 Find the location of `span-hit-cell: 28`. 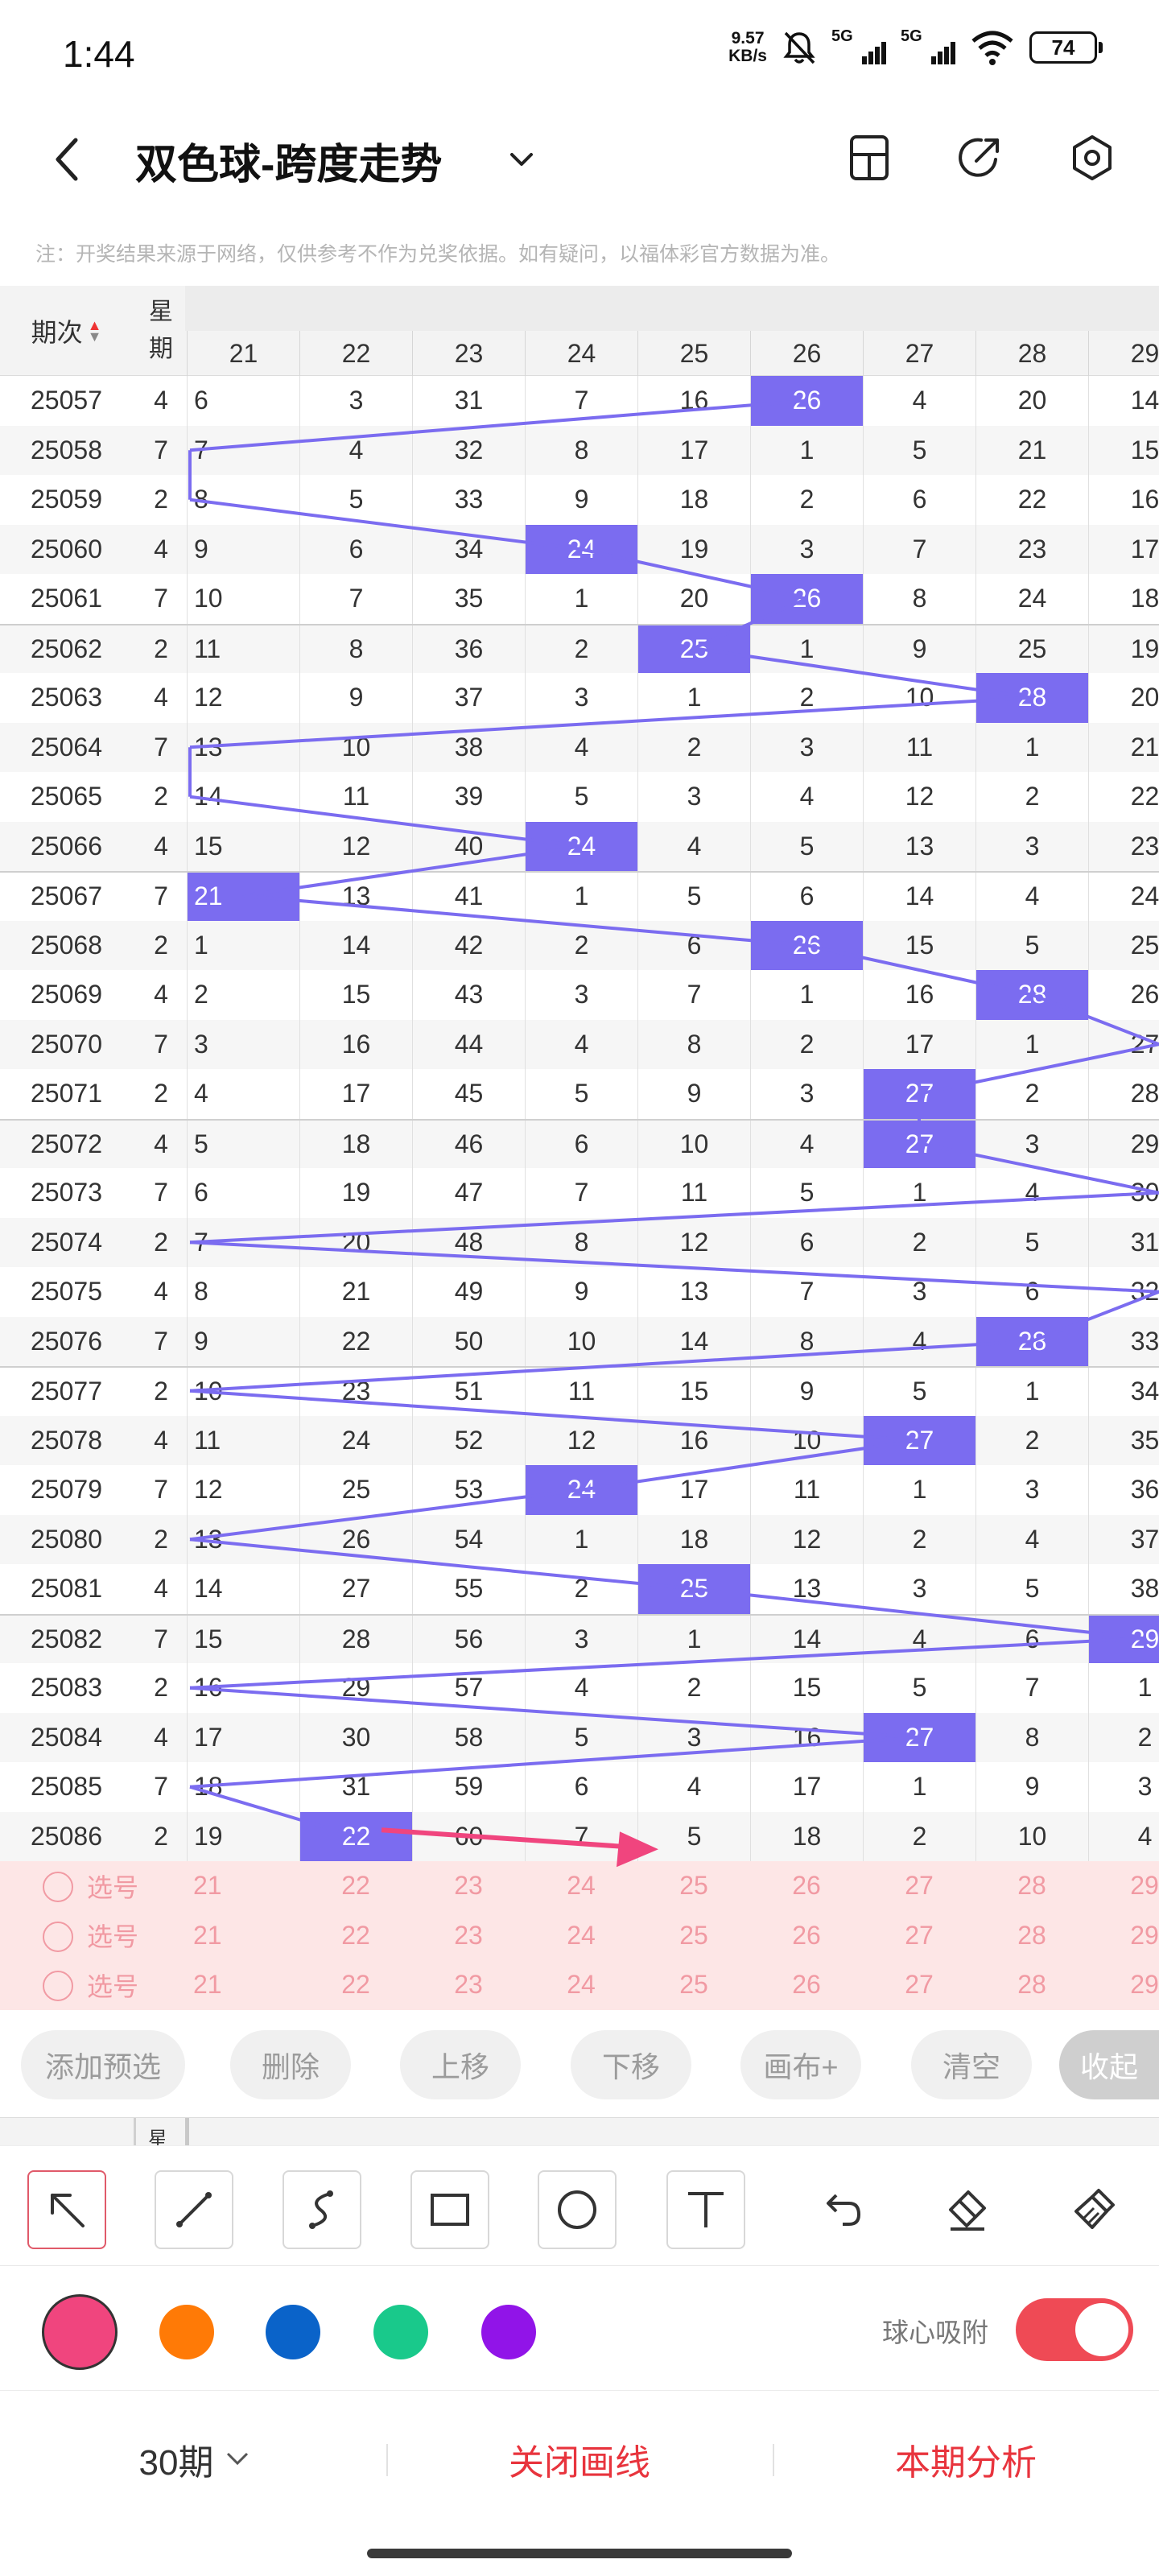

span-hit-cell: 28 is located at coordinates (1031, 1341).